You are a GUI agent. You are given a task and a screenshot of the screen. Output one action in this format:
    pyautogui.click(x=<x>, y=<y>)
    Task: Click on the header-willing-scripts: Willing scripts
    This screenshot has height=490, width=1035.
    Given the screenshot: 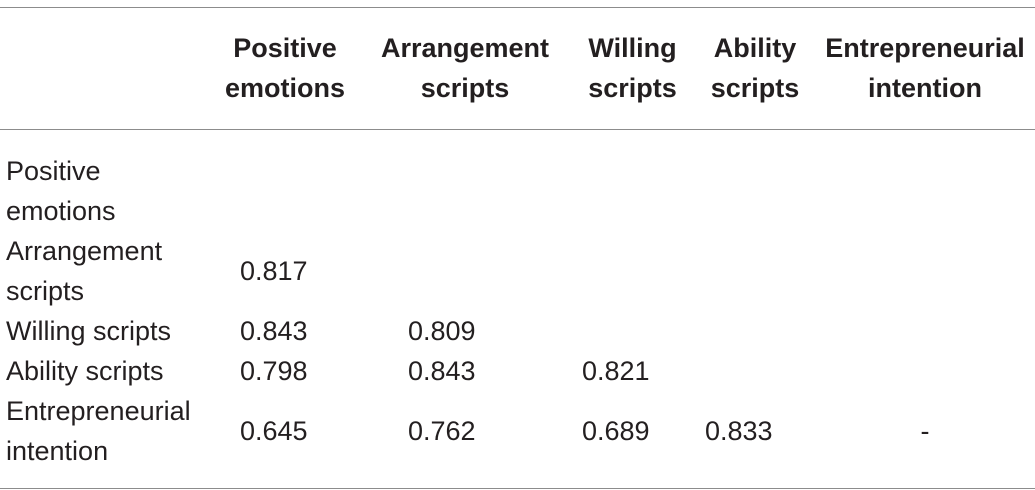 What is the action you would take?
    pyautogui.click(x=632, y=68)
    